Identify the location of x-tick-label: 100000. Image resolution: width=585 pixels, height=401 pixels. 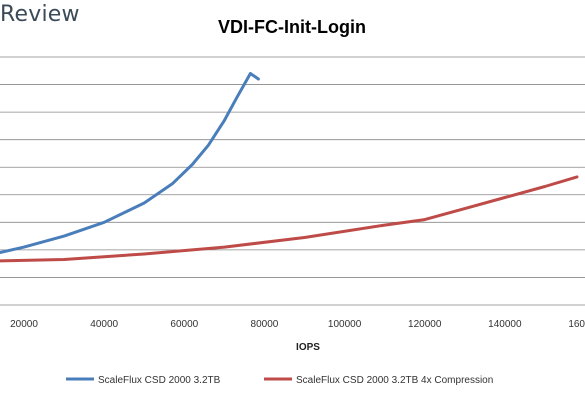
(345, 324).